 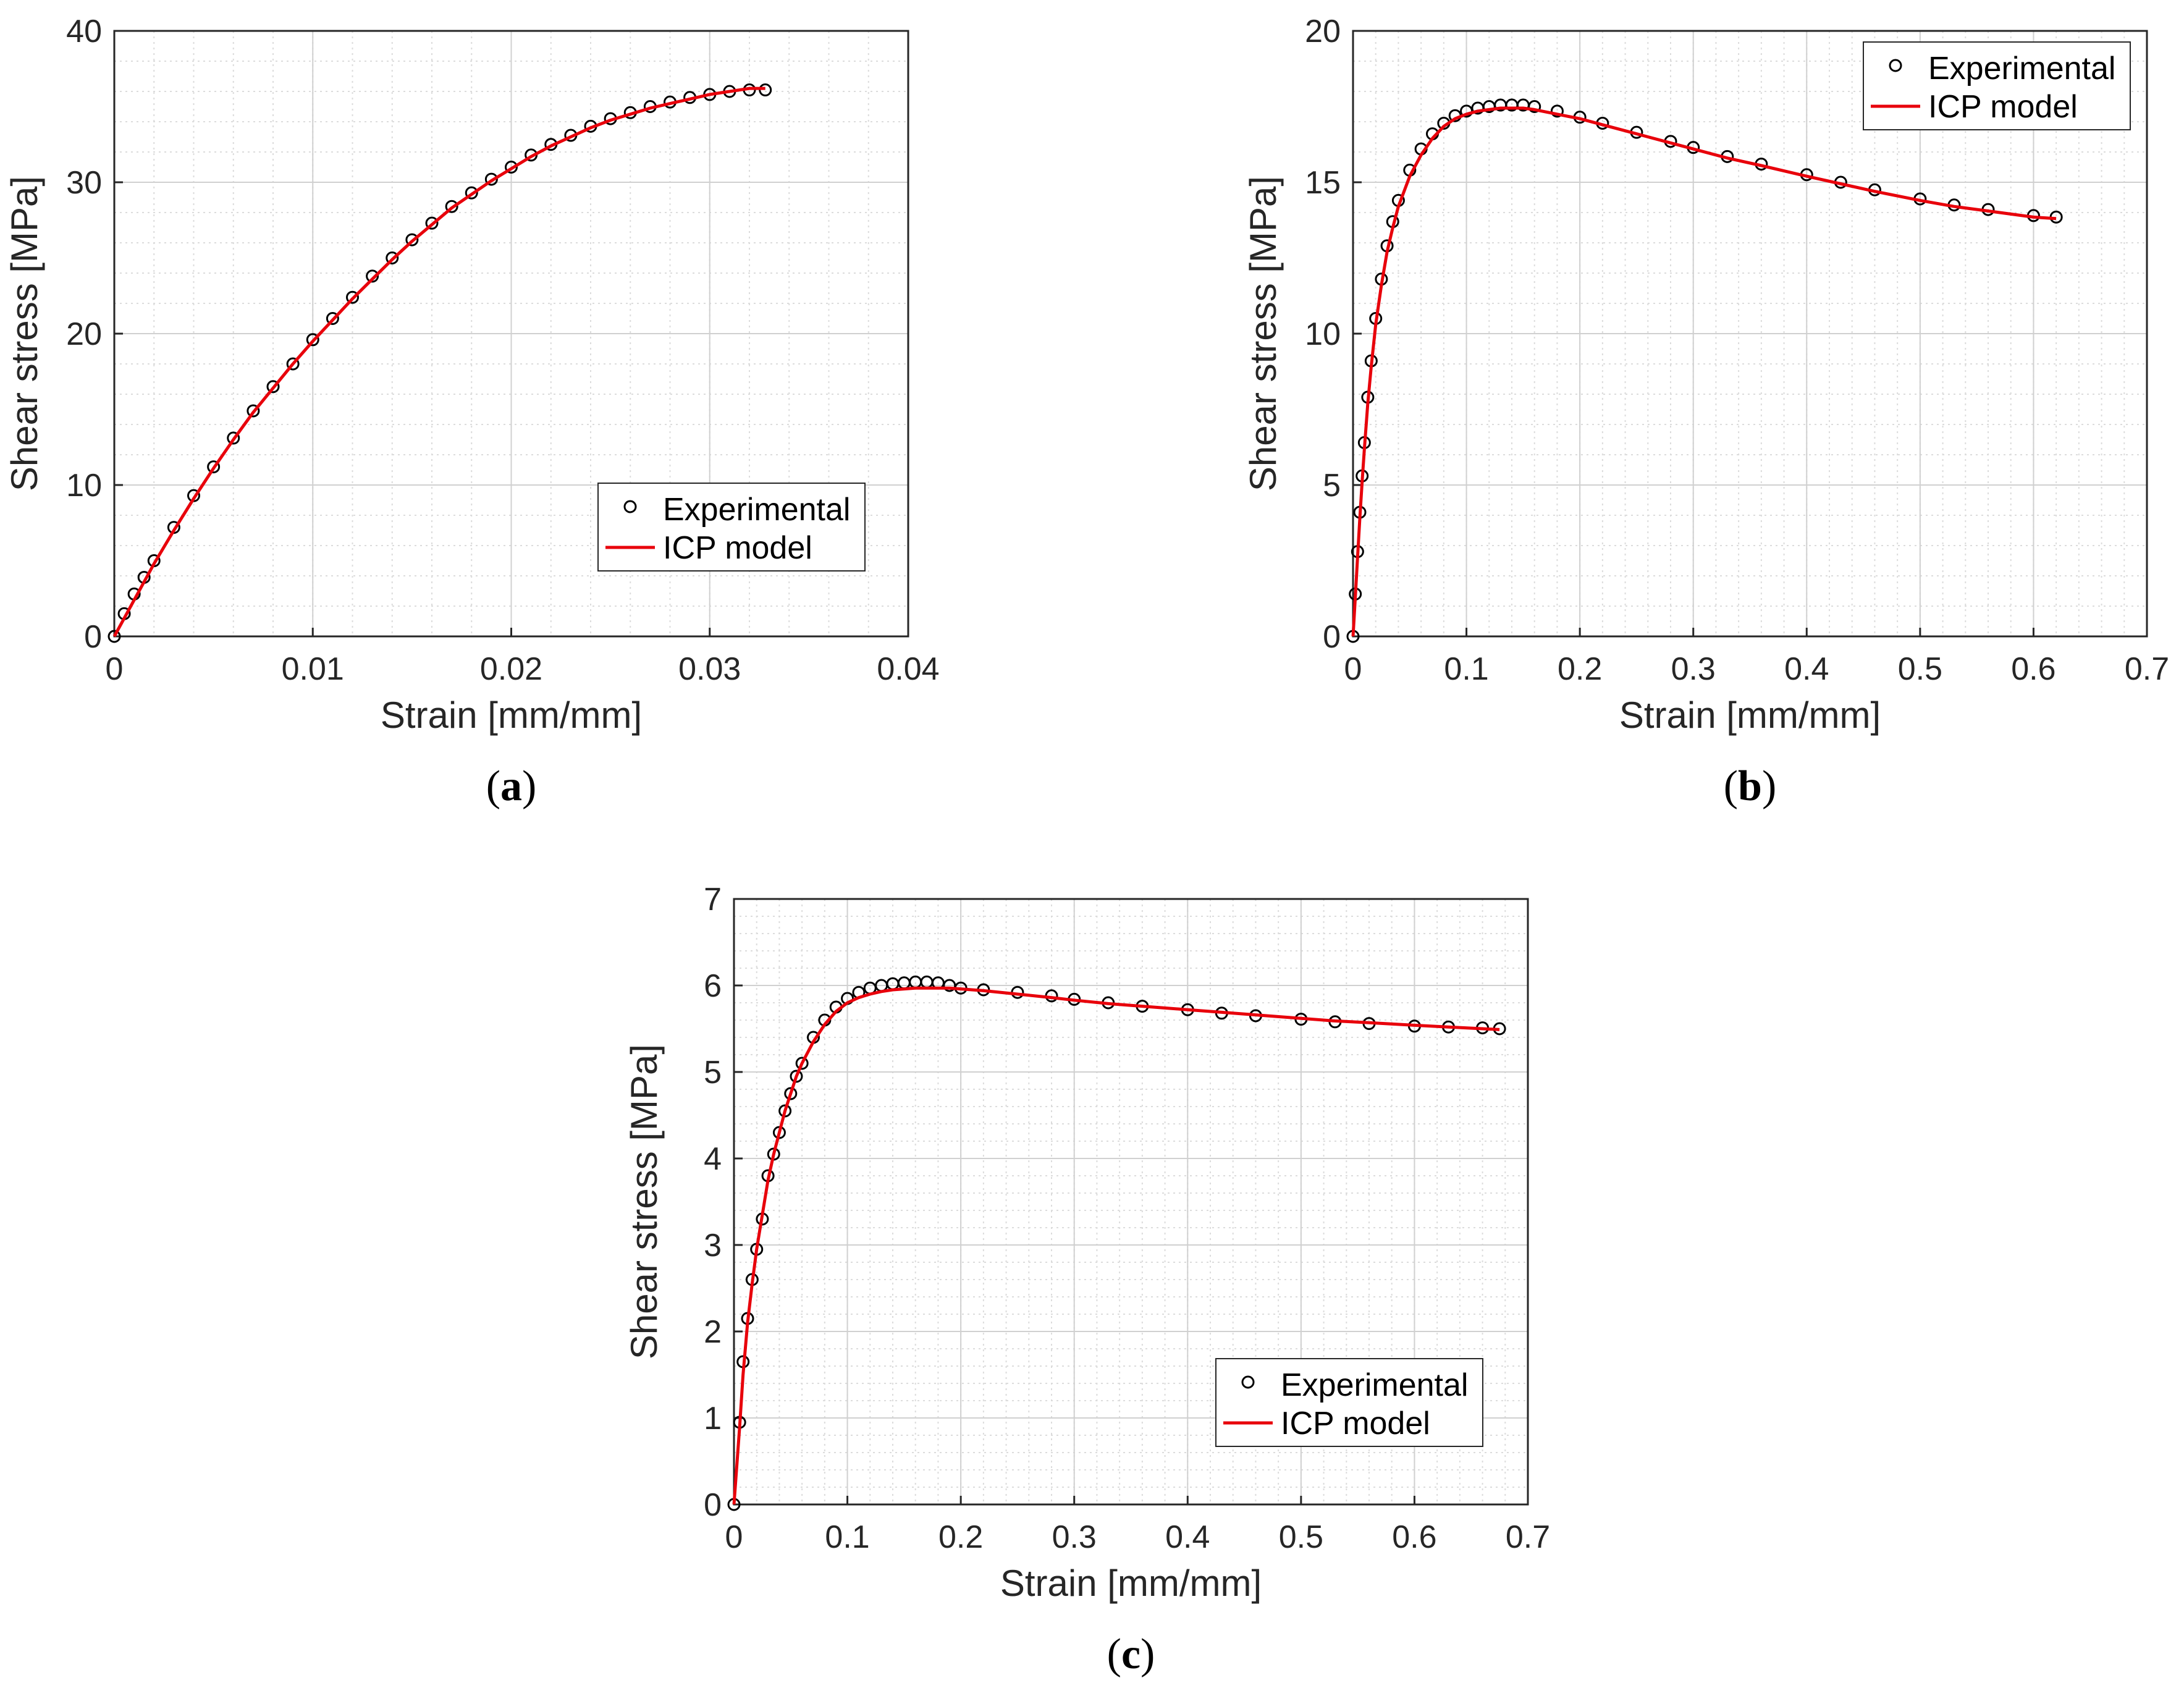 What do you see at coordinates (713, 900) in the screenshot?
I see `y-tick-label: 7` at bounding box center [713, 900].